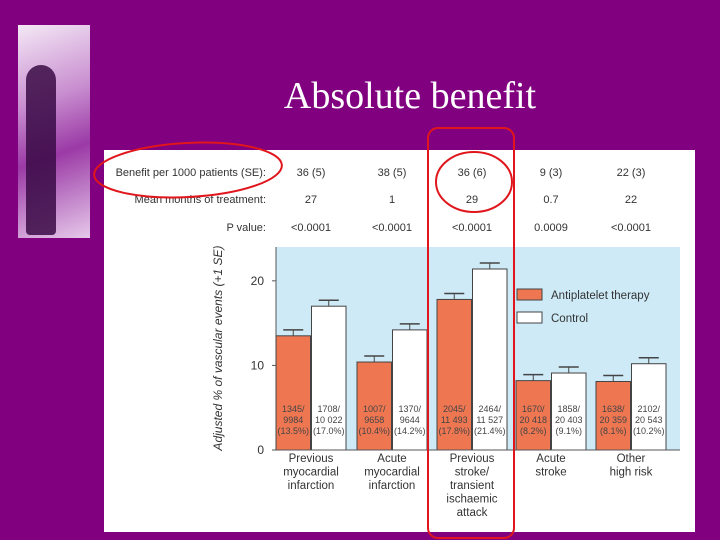 The height and width of the screenshot is (540, 720). What do you see at coordinates (631, 173) in the screenshot?
I see `table-cell: 22 (3)` at bounding box center [631, 173].